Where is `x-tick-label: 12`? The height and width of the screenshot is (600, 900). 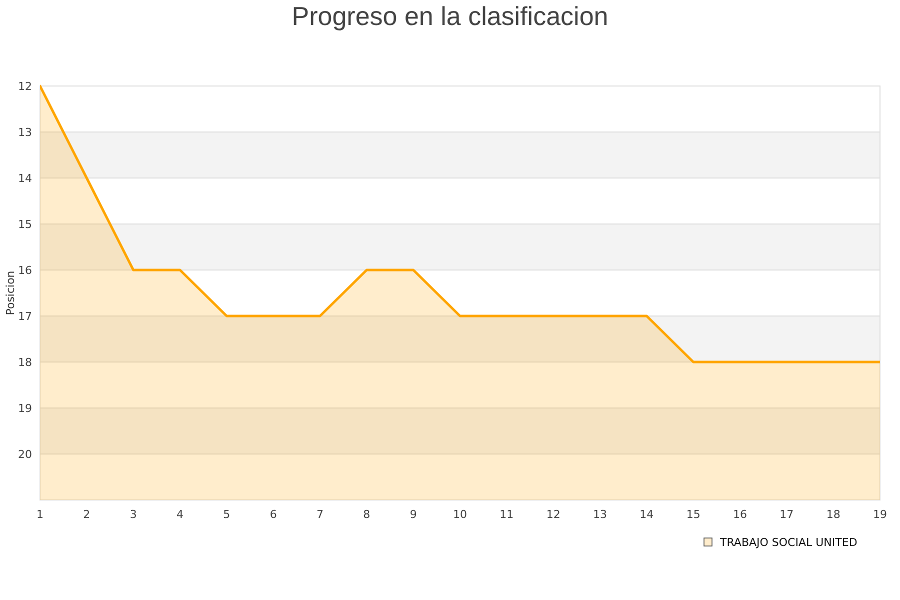
x-tick-label: 12 is located at coordinates (553, 514).